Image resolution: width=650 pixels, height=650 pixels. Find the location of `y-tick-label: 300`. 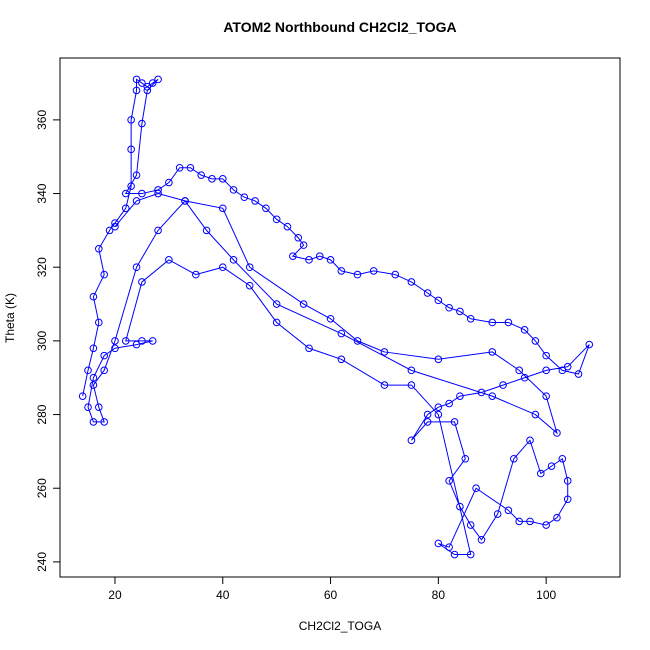

y-tick-label: 300 is located at coordinates (42, 341).